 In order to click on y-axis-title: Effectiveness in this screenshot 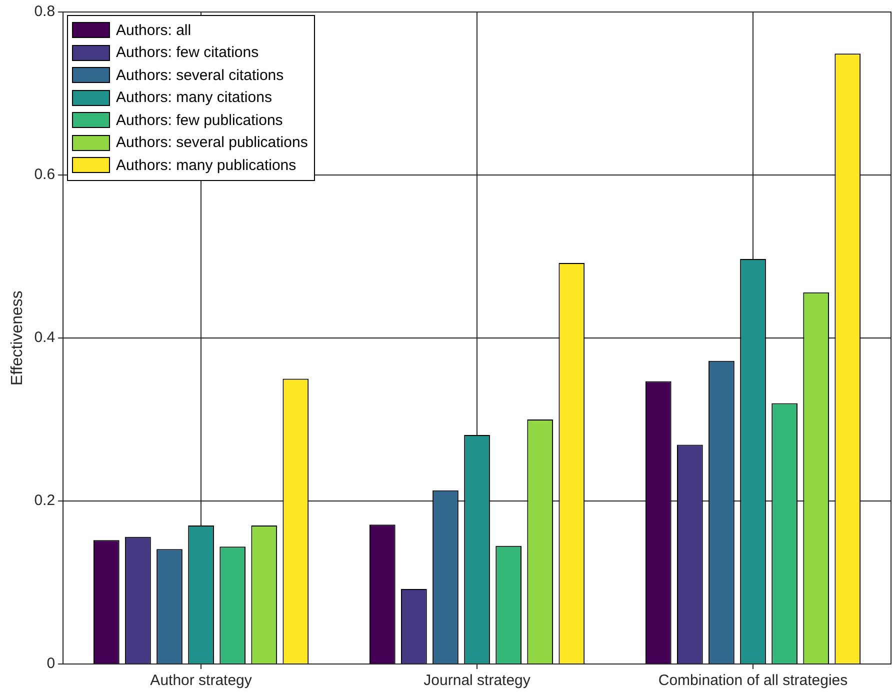, I will do `click(17, 338)`.